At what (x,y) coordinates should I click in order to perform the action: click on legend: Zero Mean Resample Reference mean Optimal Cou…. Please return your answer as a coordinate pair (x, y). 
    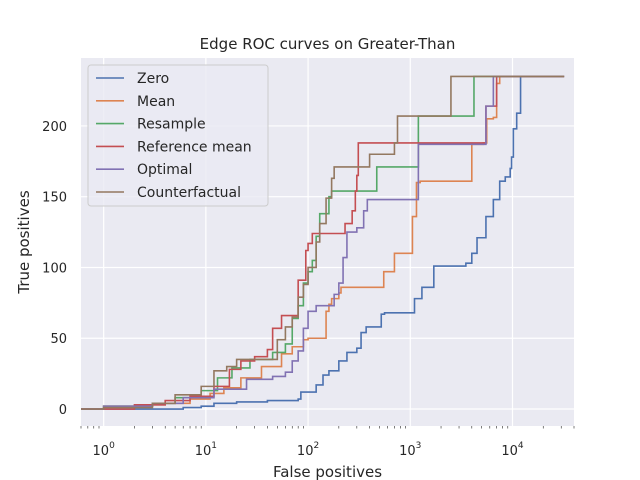
    Looking at the image, I should click on (178, 135).